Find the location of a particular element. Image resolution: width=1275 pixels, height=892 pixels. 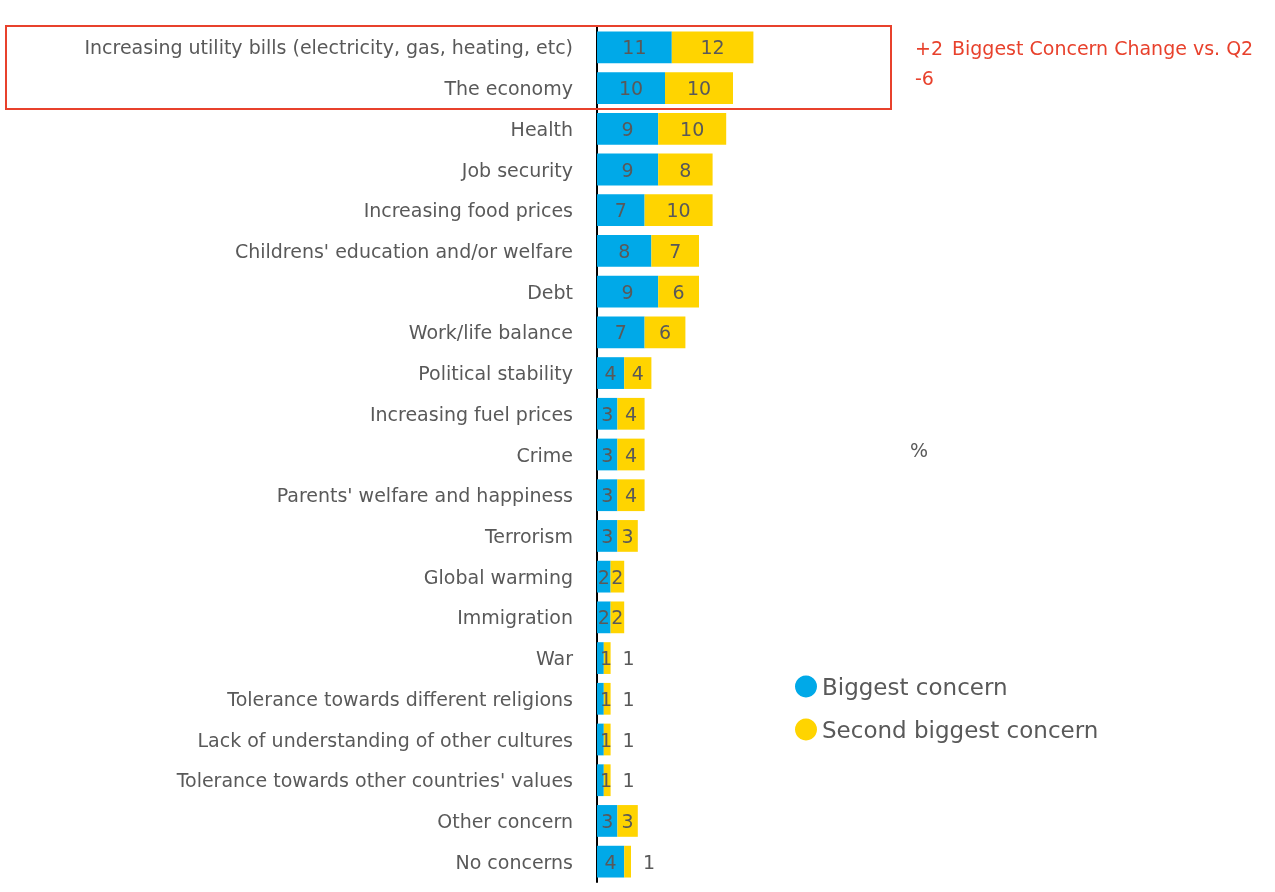

y-tick-label: Increasing utility bills (electricity, gas, heating, etc) is located at coordinates (328, 47).